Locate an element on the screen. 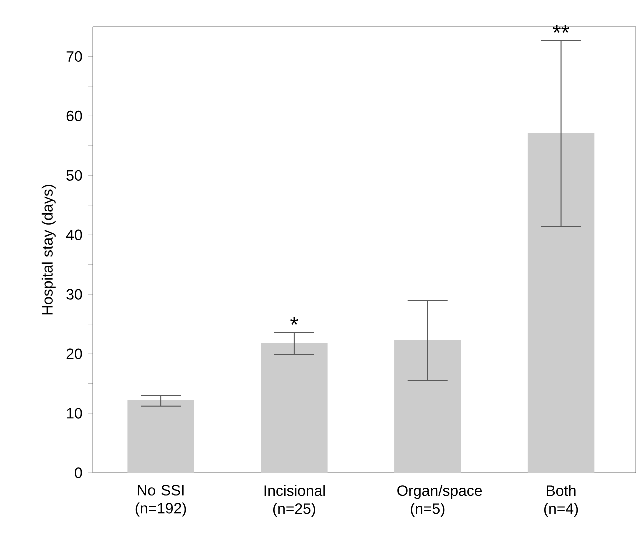 This screenshot has height=534, width=636. y-axis-title: Hospital stay (days) is located at coordinates (49, 250).